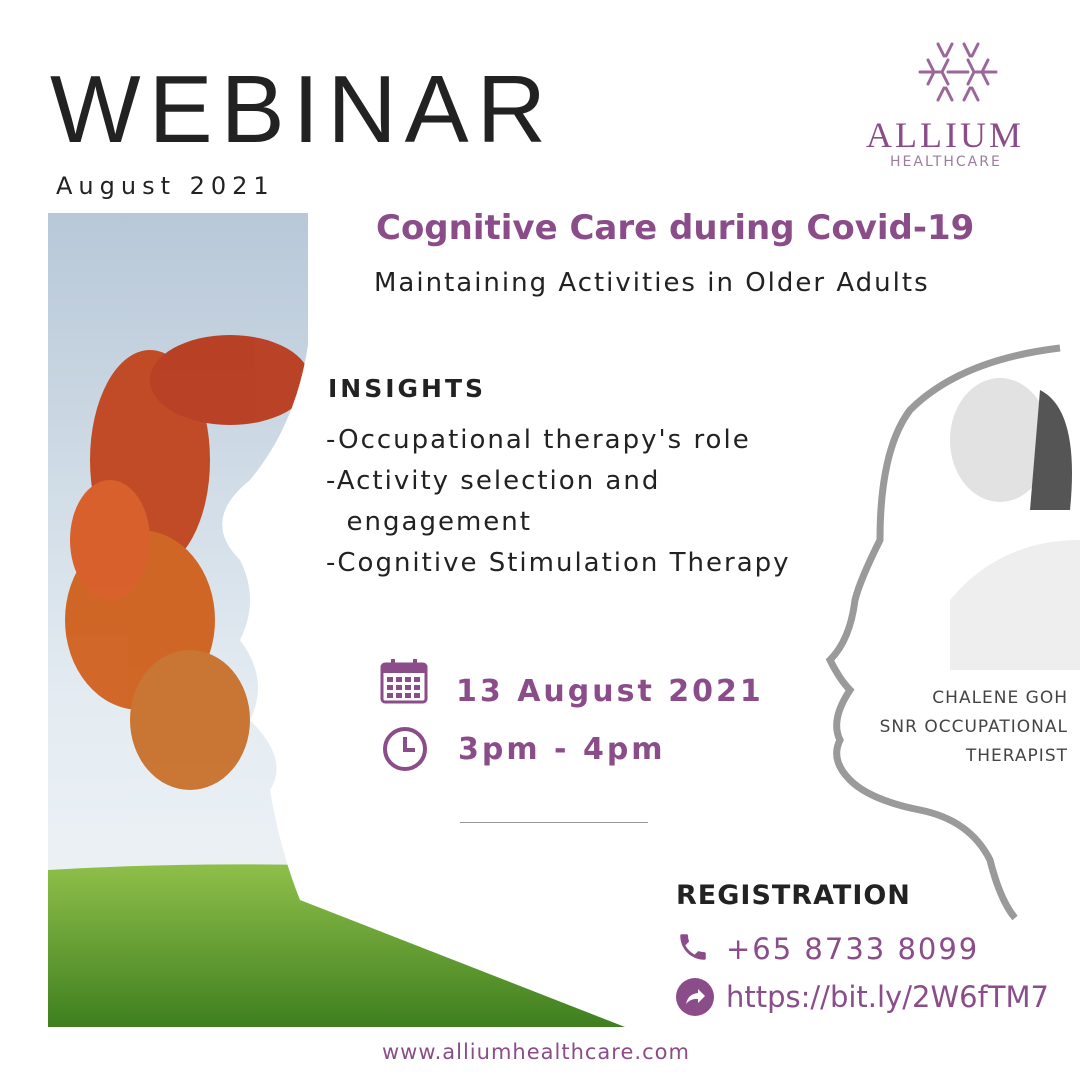 The width and height of the screenshot is (1080, 1080). I want to click on event-date: 13 August 2021, so click(610, 691).